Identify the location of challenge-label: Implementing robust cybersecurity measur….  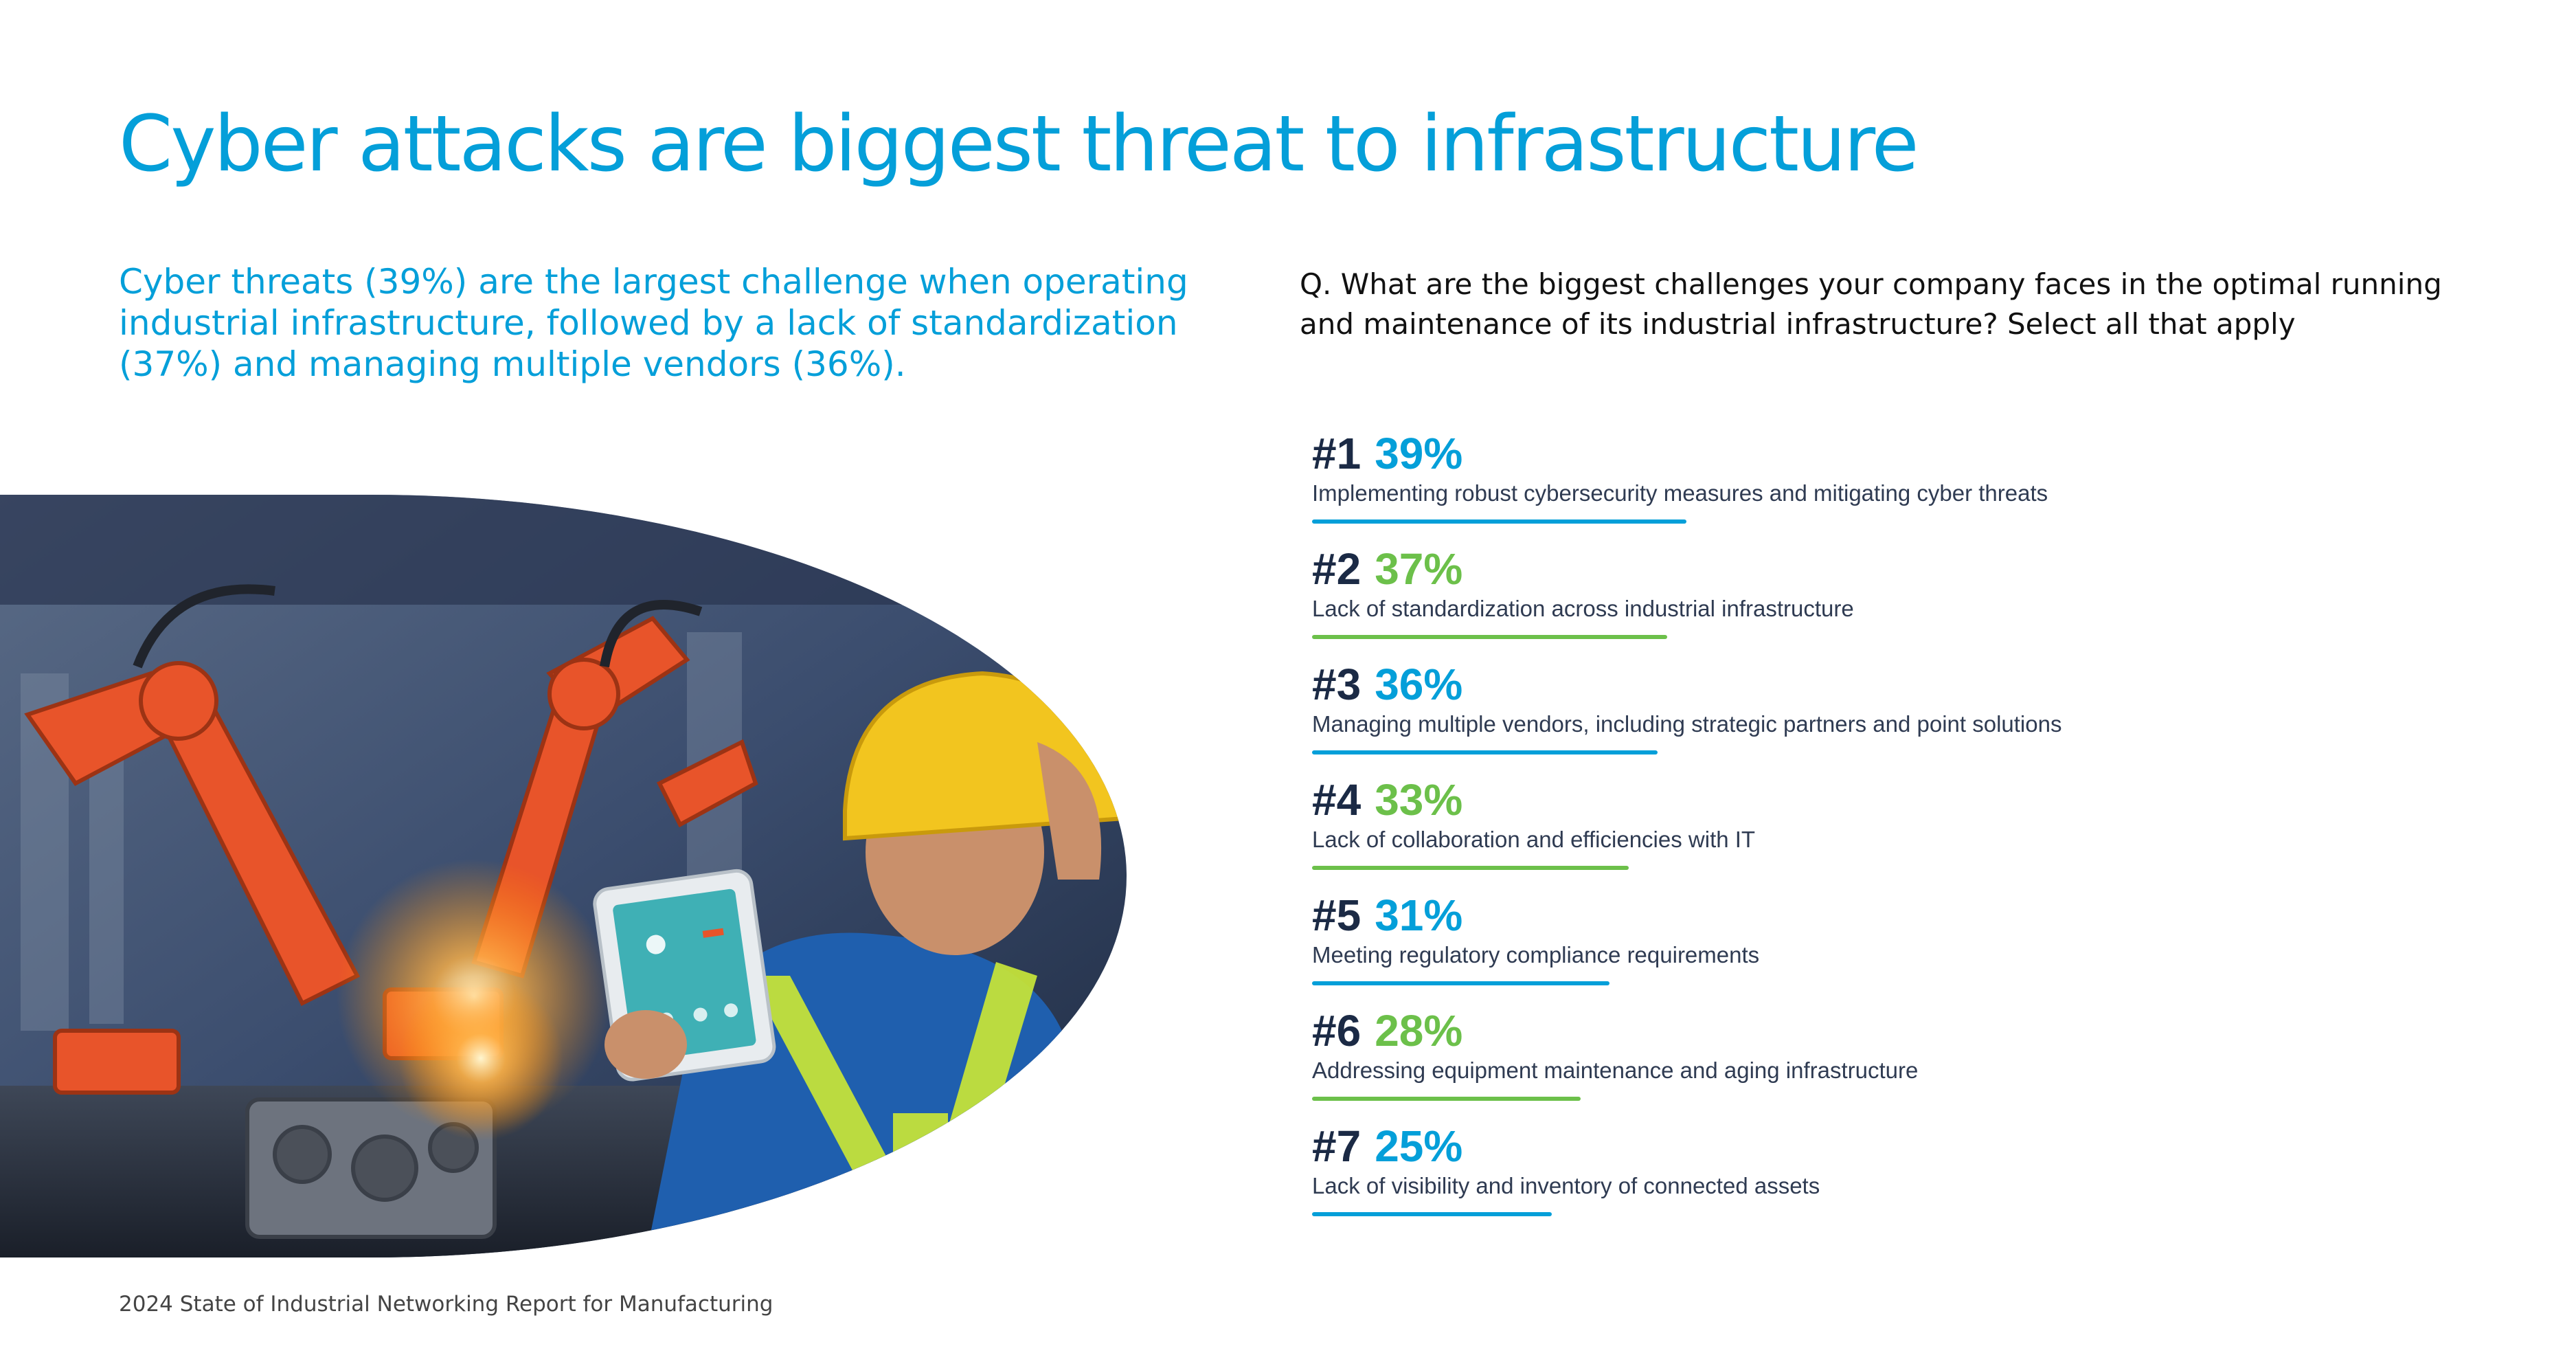
(1680, 493).